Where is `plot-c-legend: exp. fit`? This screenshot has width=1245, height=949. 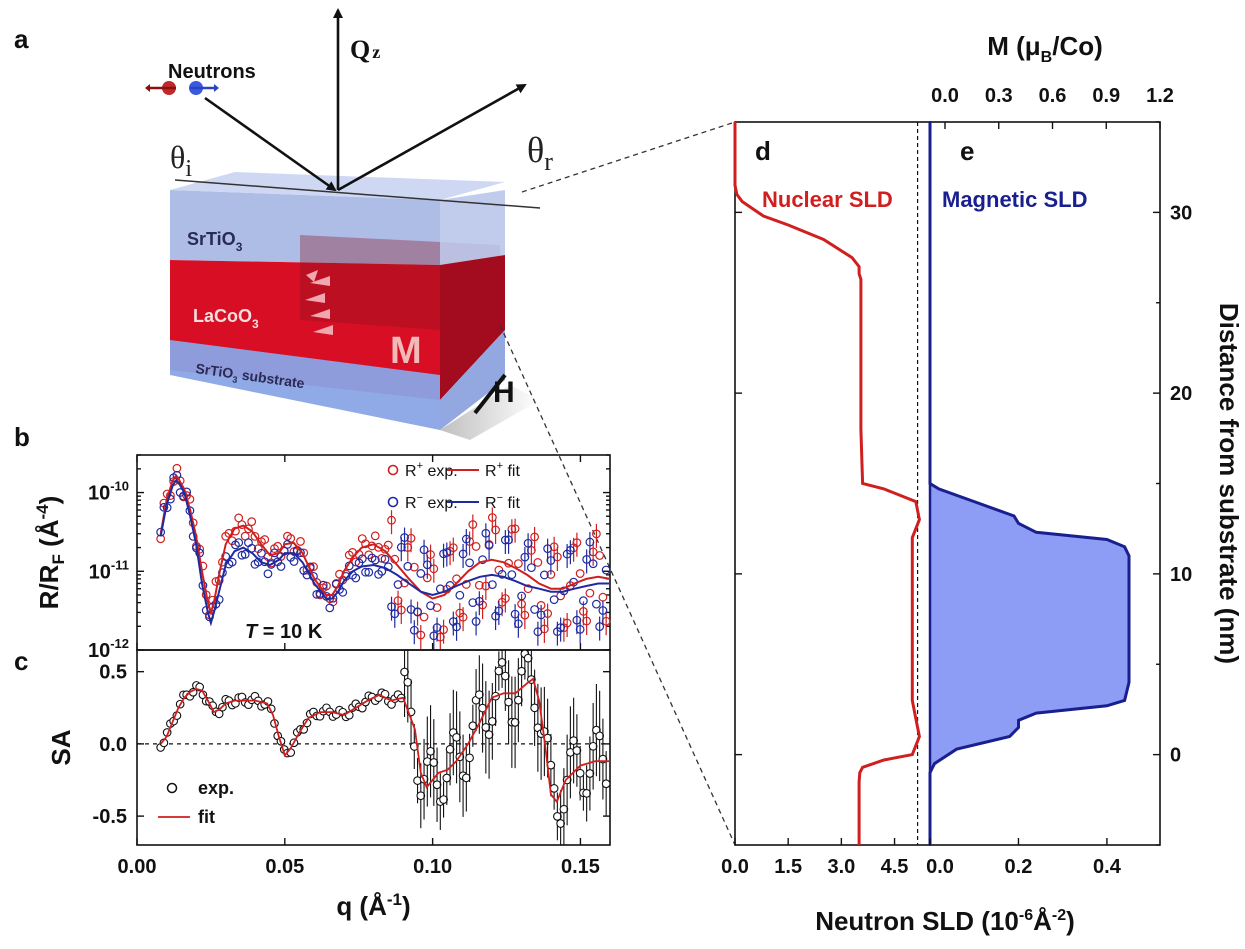
plot-c-legend: exp. fit is located at coordinates (196, 802).